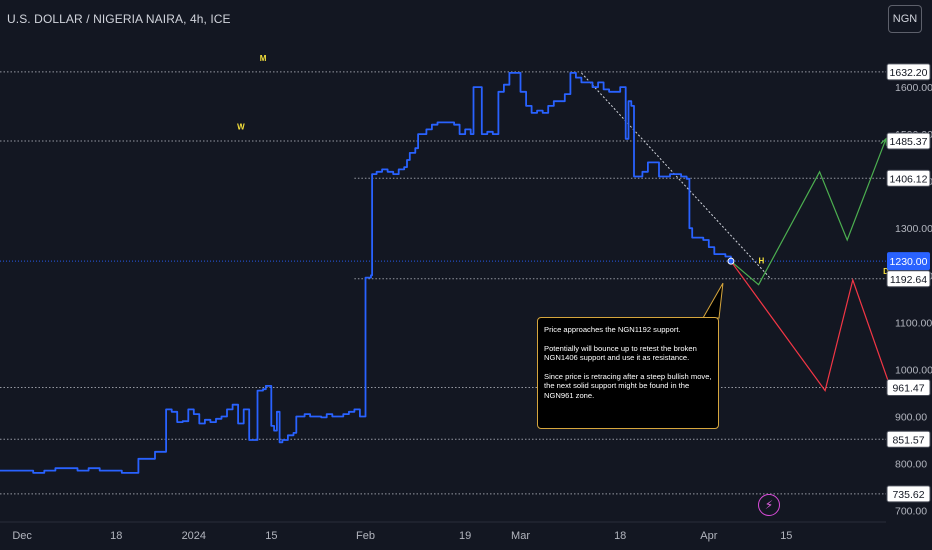  I want to click on price-label-1192.64: 1192.64, so click(908, 280).